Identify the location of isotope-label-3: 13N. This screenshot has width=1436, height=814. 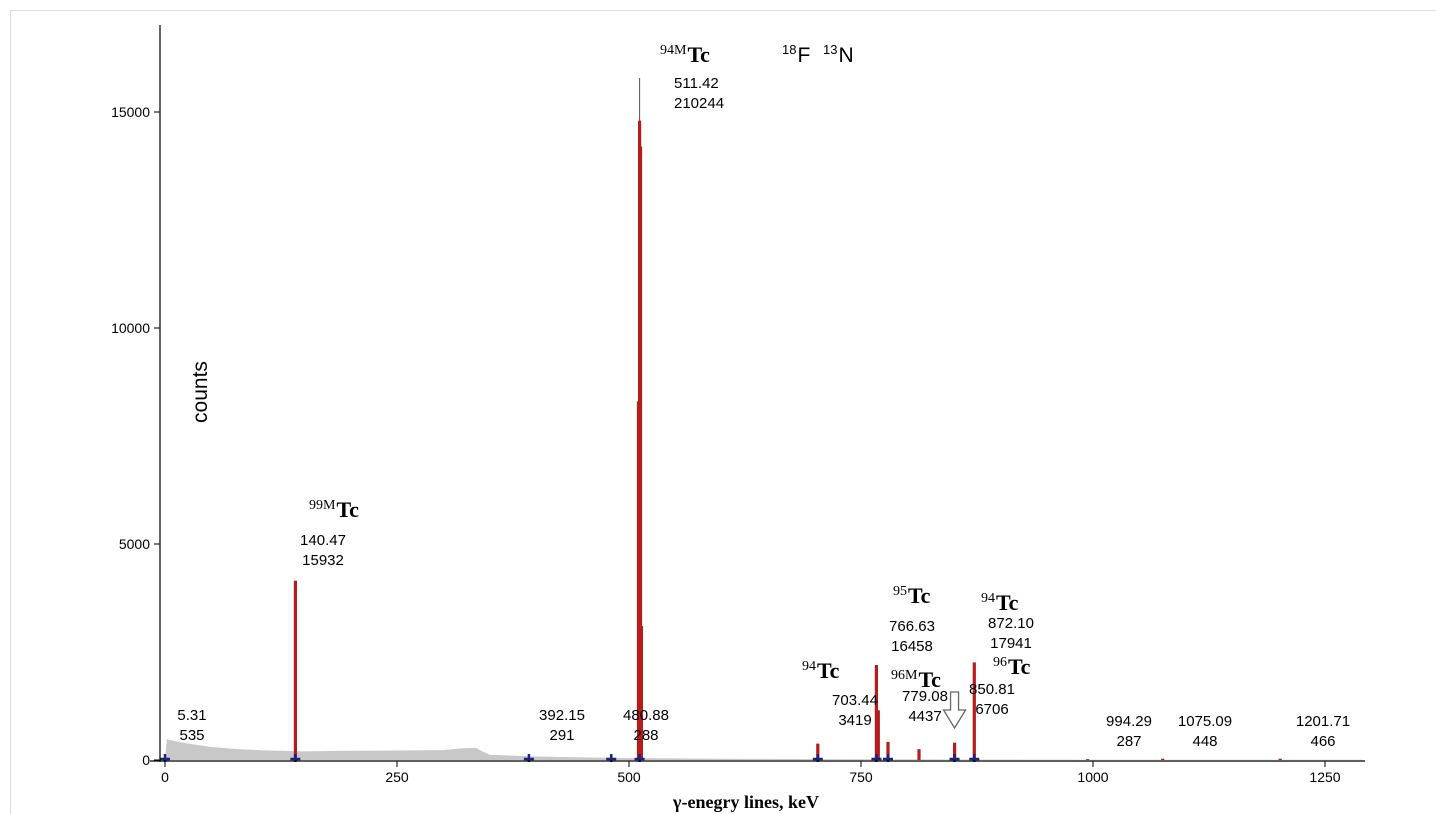
(838, 54).